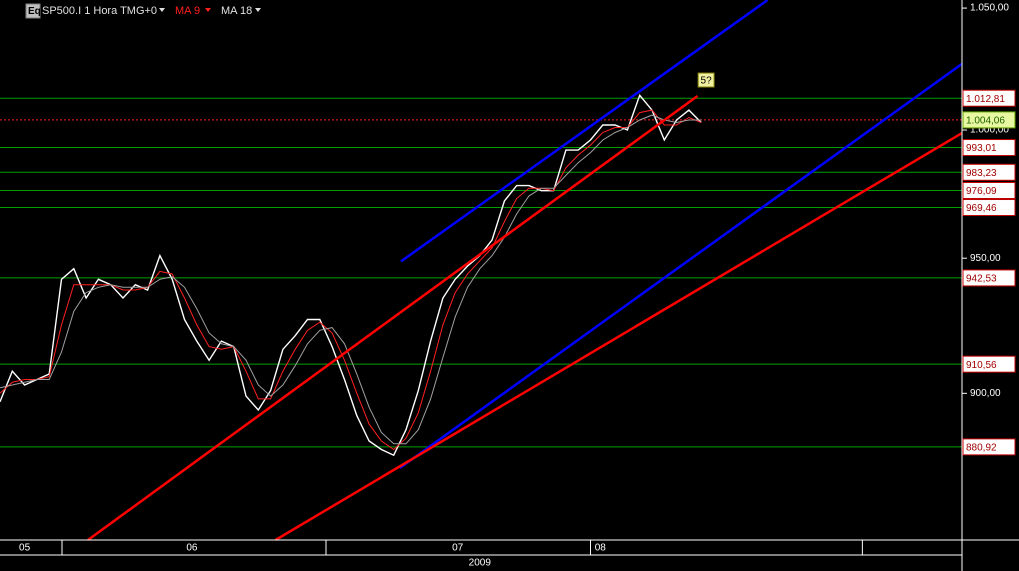 The width and height of the screenshot is (1019, 571). I want to click on level-label: 880,92, so click(981, 448).